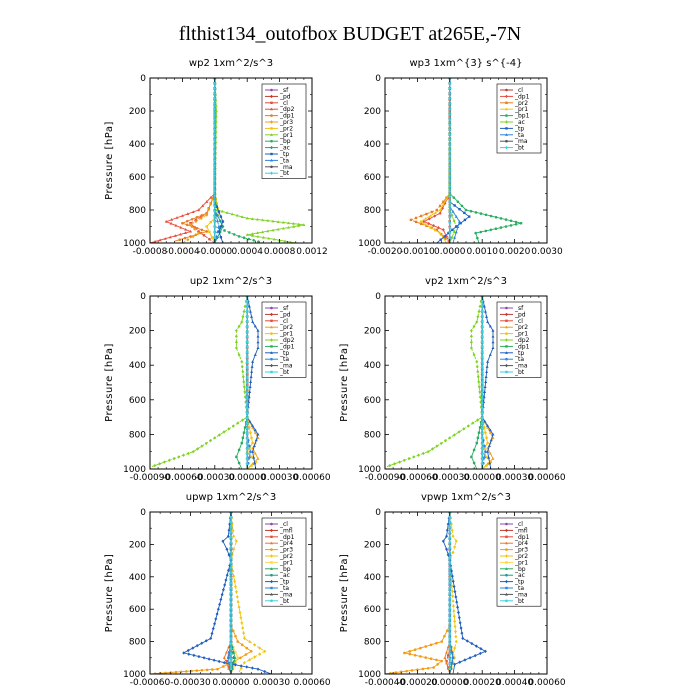  Describe the element at coordinates (286, 543) in the screenshot. I see `legend-label: _pr4` at that location.